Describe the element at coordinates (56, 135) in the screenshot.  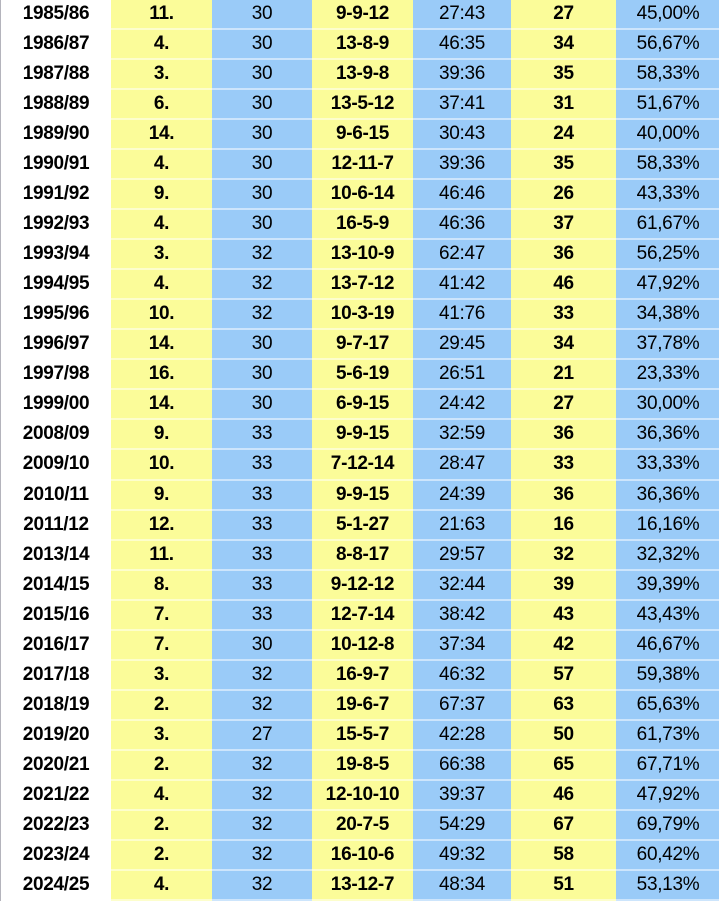
I see `cell-season: 1989/90` at that location.